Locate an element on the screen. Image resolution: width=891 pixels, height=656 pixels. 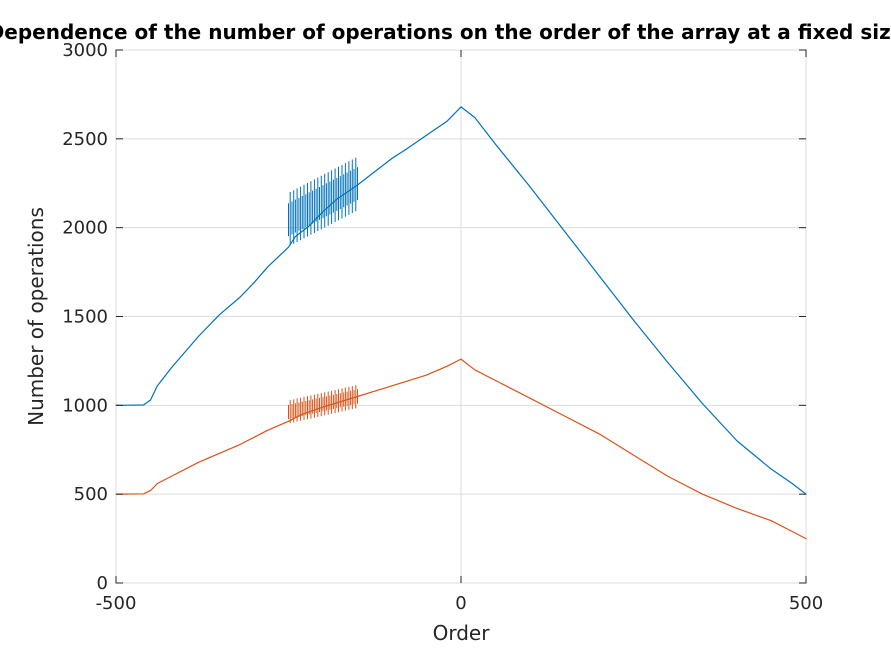
x-axis-title: Order is located at coordinates (462, 633).